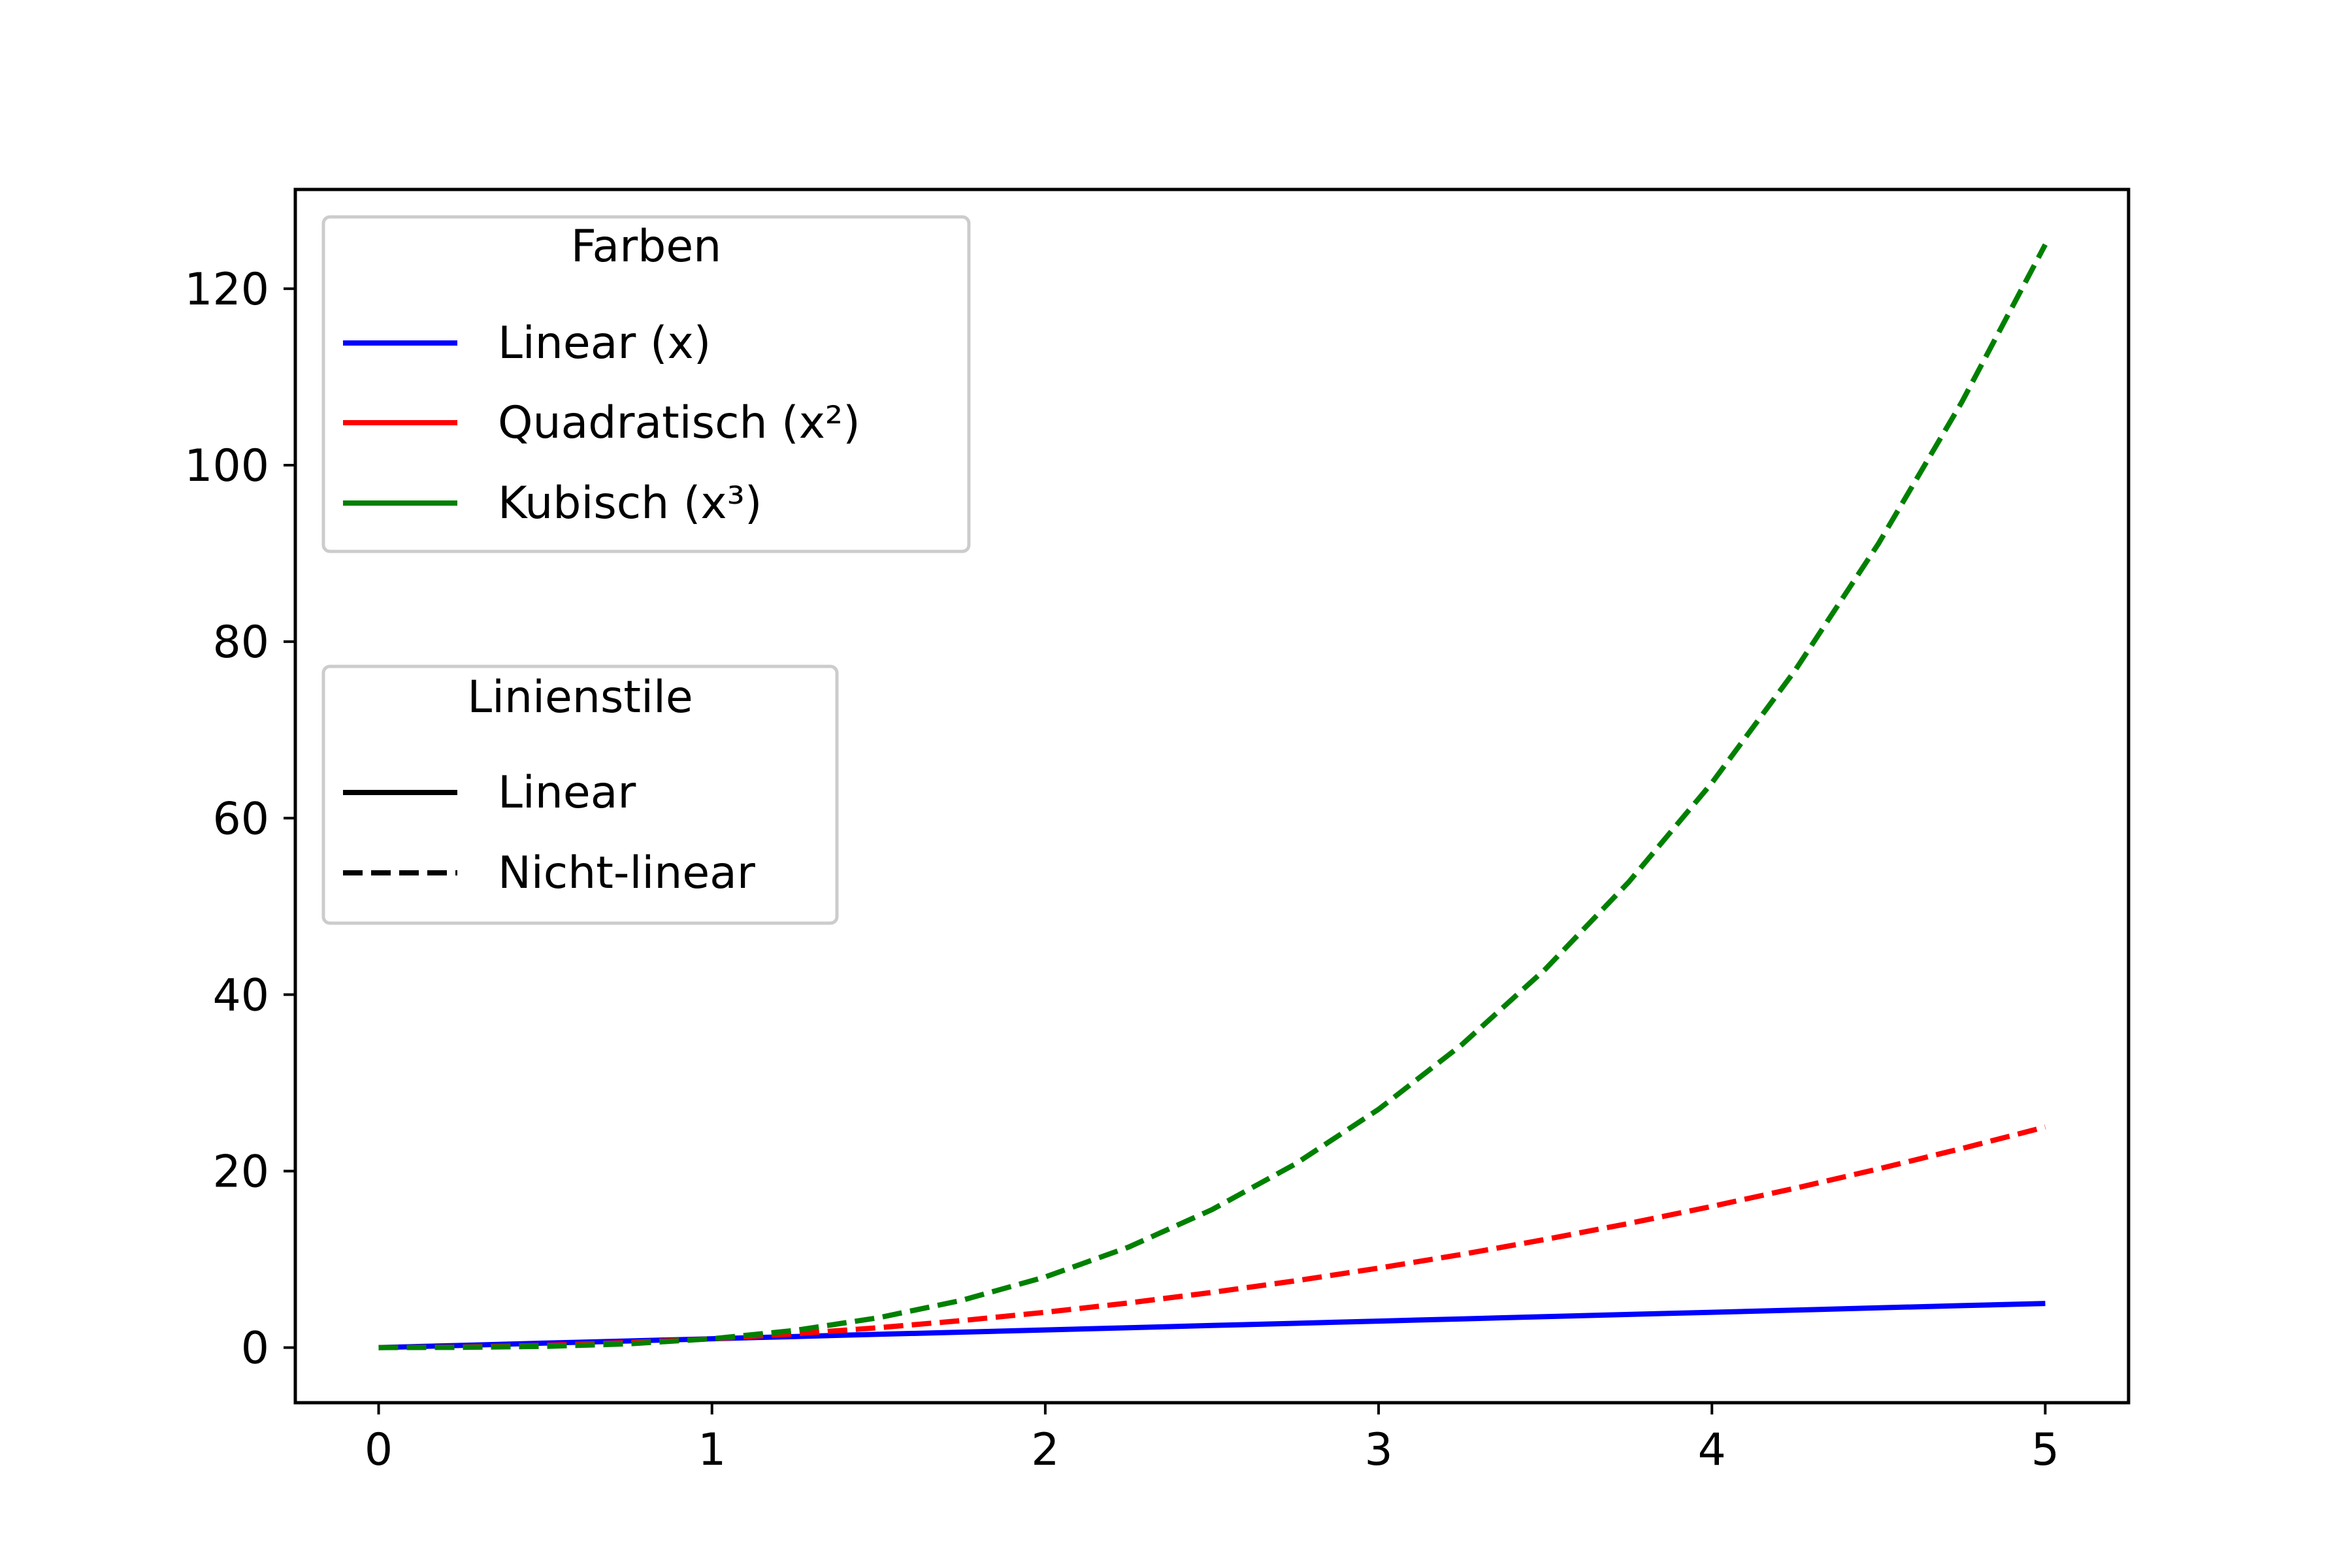 Image resolution: width=2352 pixels, height=1568 pixels. What do you see at coordinates (646, 246) in the screenshot?
I see `legend-title: Farben` at bounding box center [646, 246].